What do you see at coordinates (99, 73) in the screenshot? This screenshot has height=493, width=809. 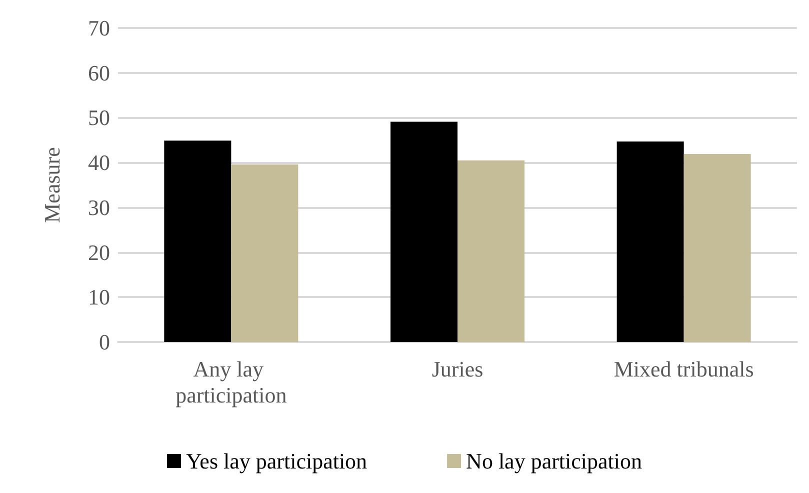 I see `y-tick-label: 60` at bounding box center [99, 73].